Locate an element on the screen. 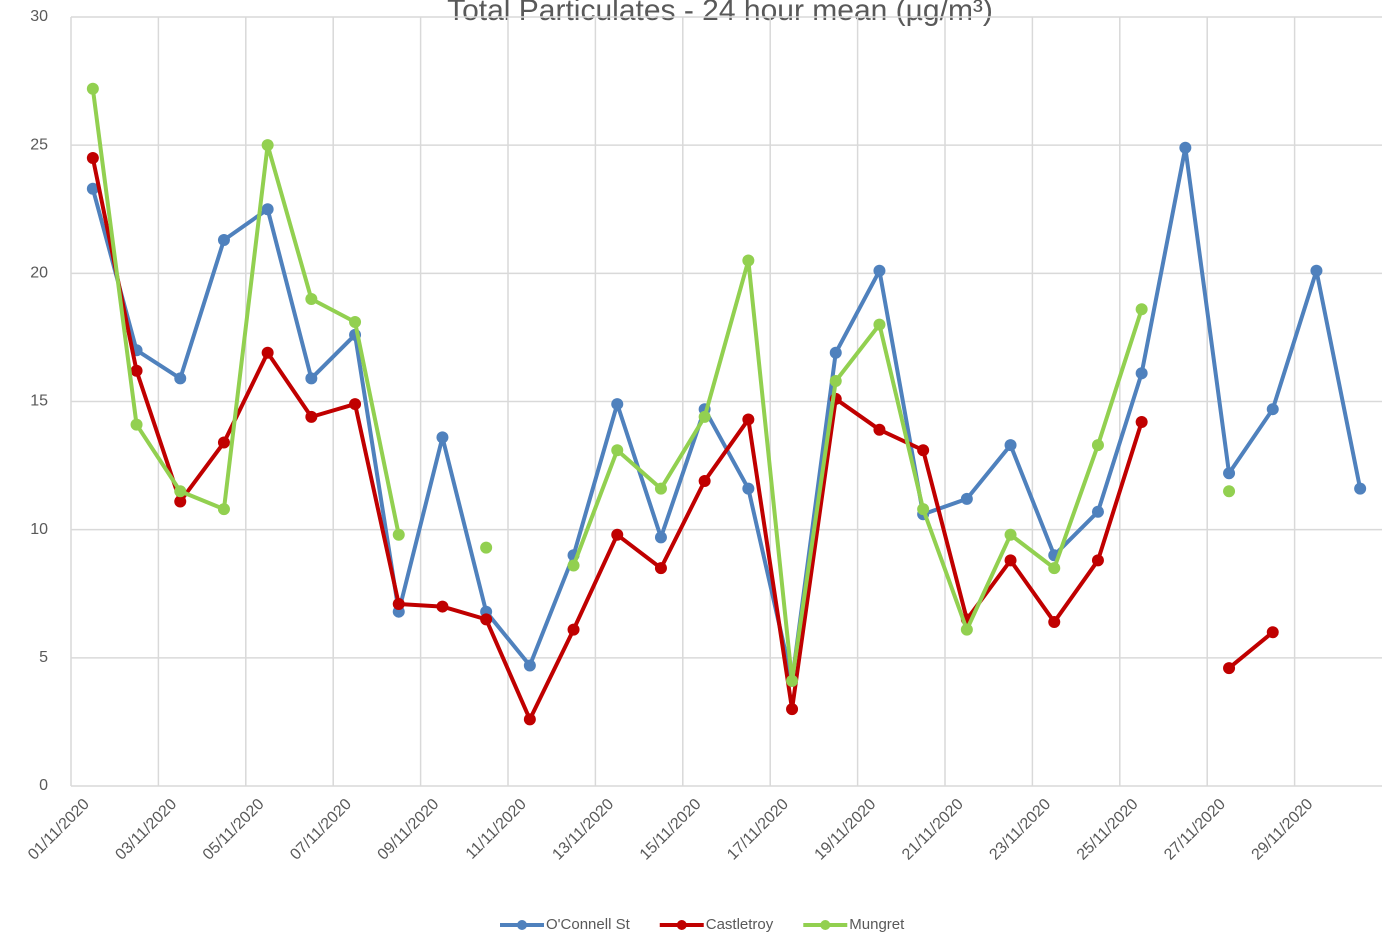 The width and height of the screenshot is (1383, 940). x-tick-label: 19/11/2020 is located at coordinates (846, 830).